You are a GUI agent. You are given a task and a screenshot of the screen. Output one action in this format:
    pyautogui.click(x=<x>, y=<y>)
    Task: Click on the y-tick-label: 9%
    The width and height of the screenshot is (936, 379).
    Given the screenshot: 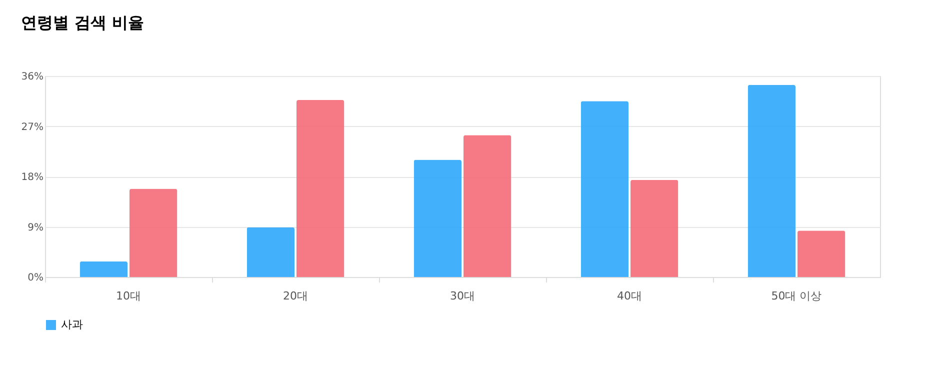 What is the action you would take?
    pyautogui.click(x=36, y=228)
    